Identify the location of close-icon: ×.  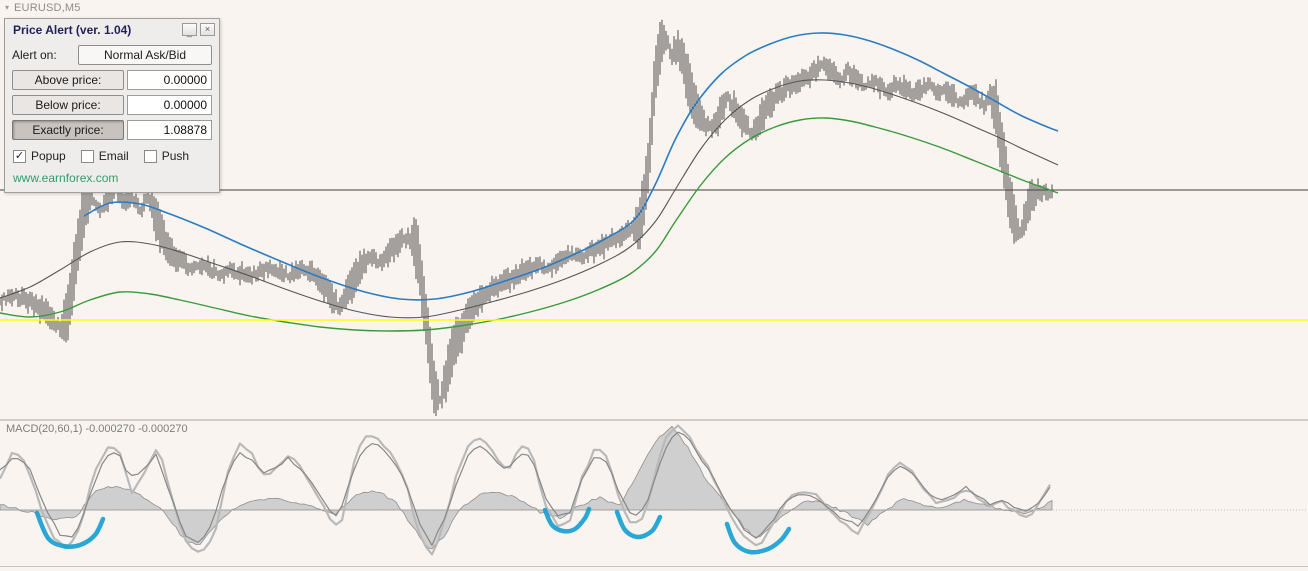
(207, 29).